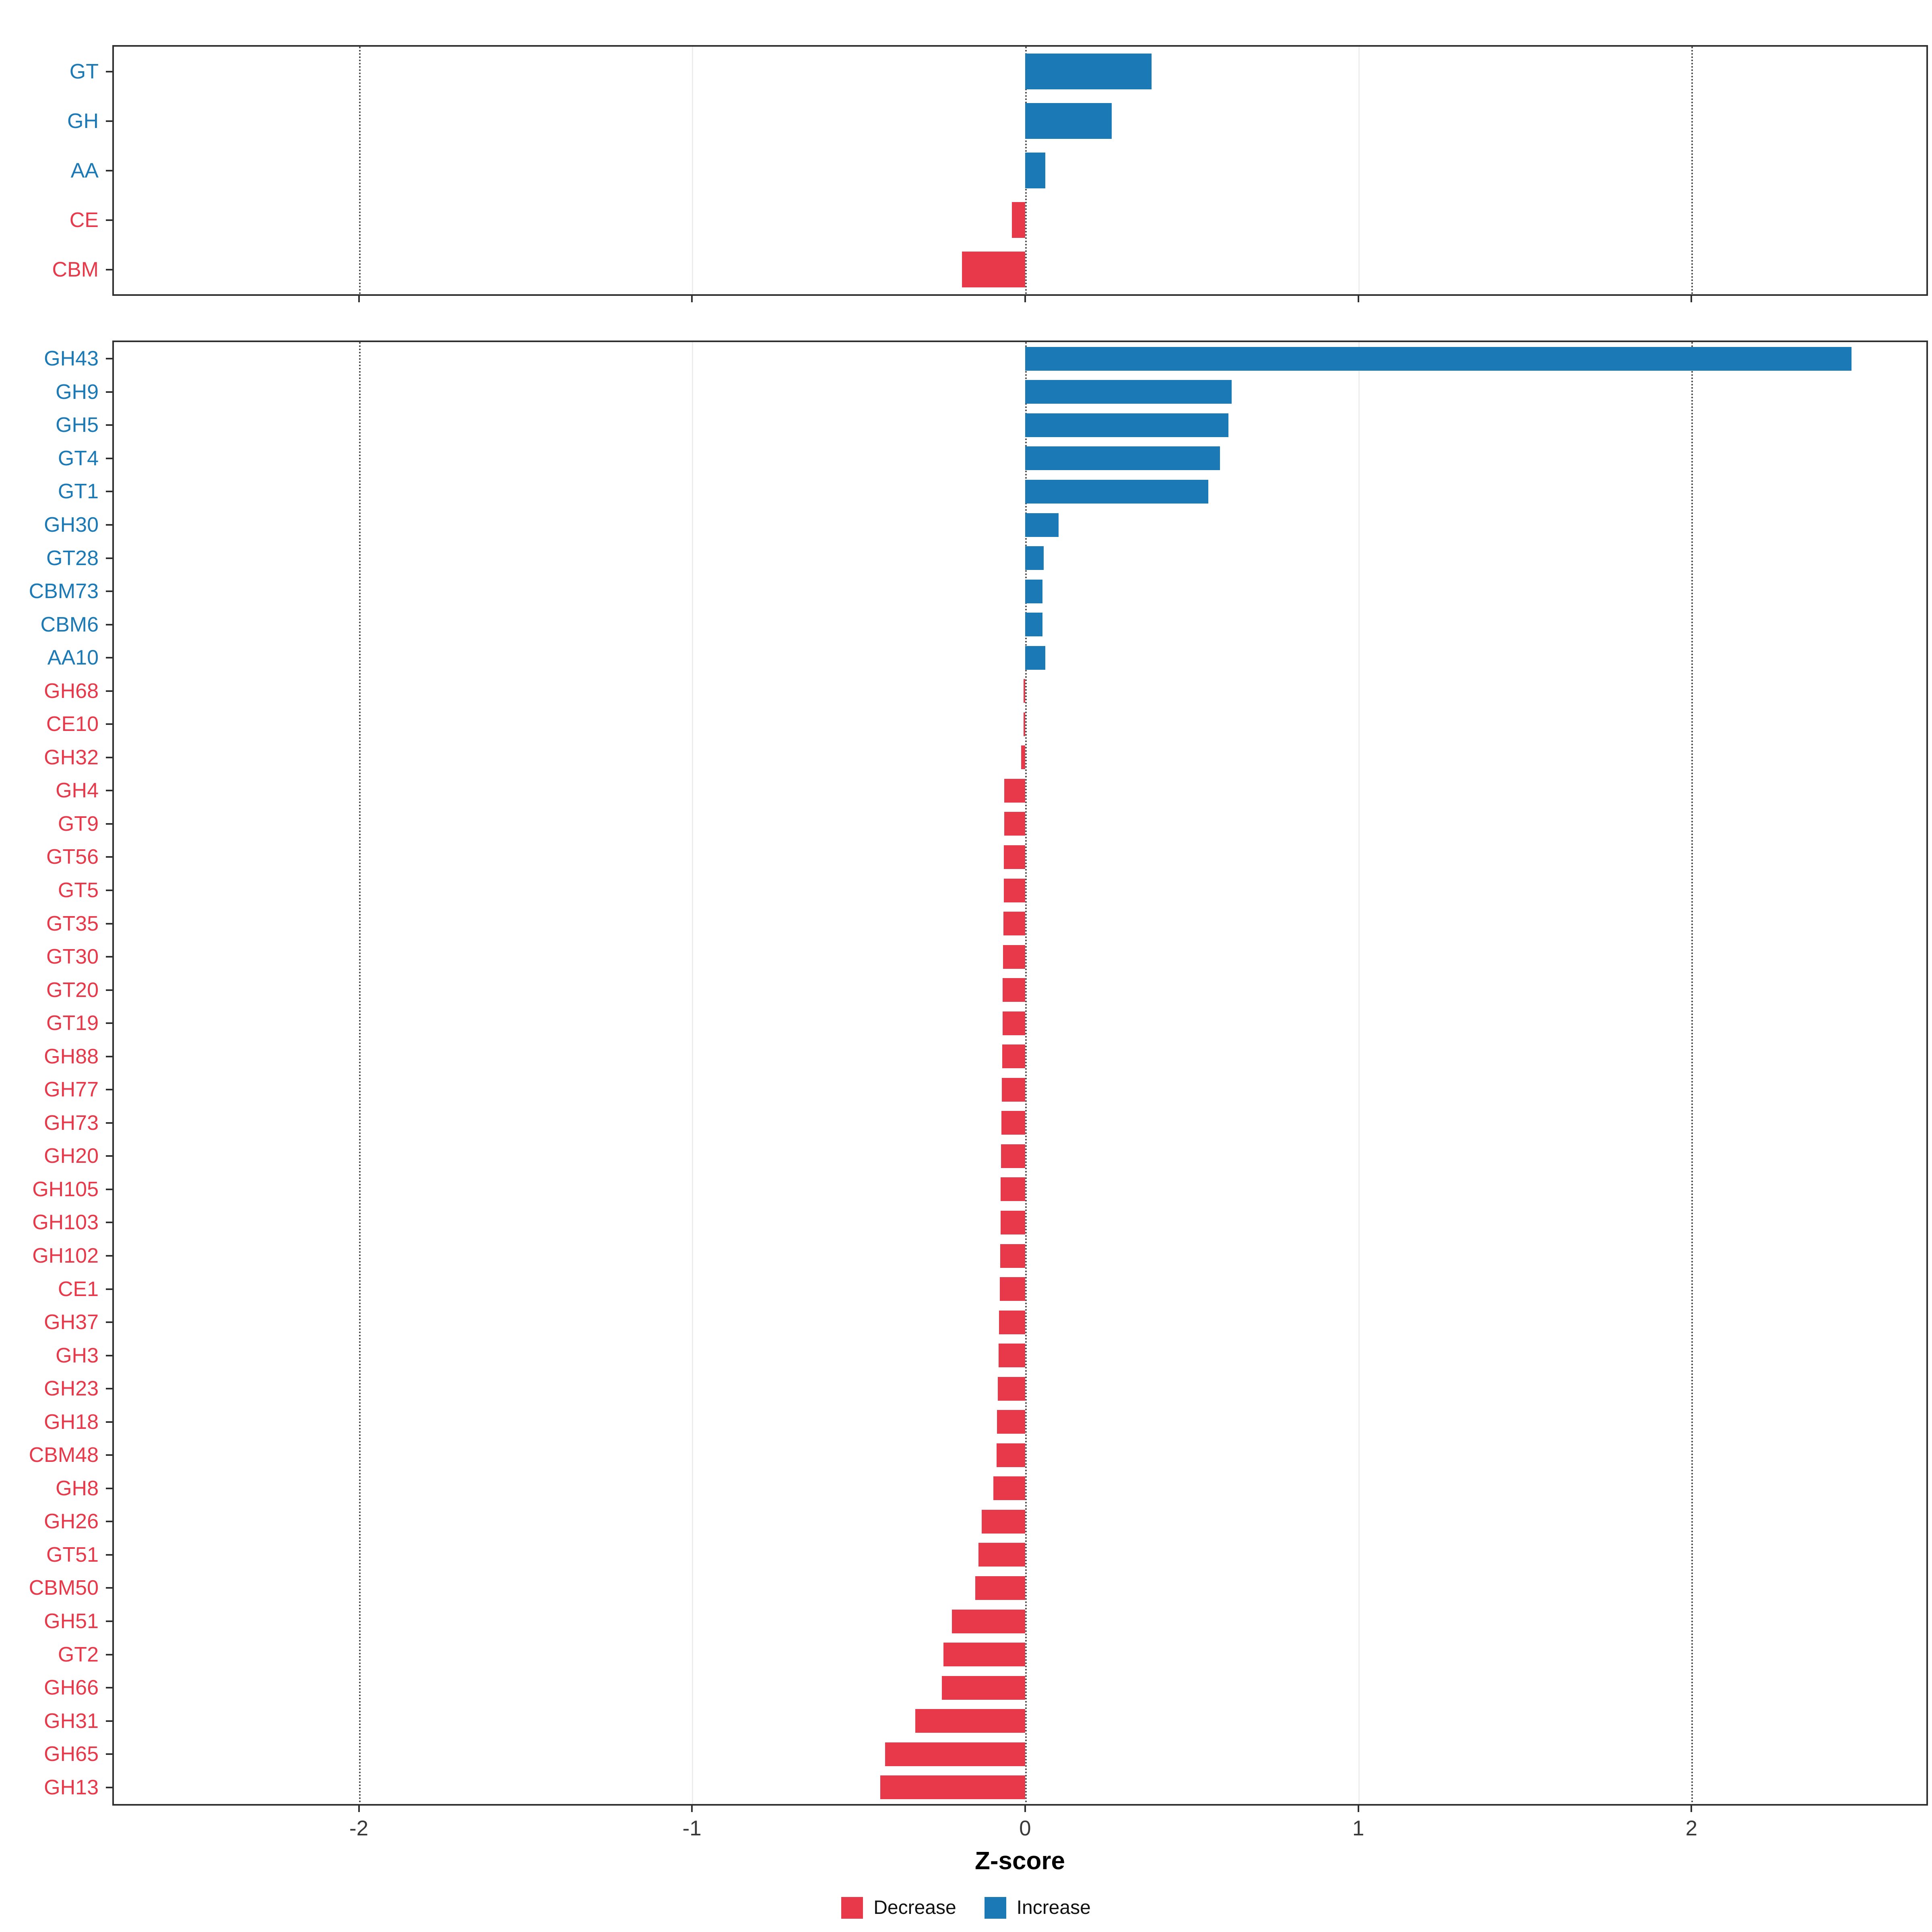 Image resolution: width=1932 pixels, height=1932 pixels. What do you see at coordinates (71, 1522) in the screenshot?
I see `y-axis-label-GH26: GH26` at bounding box center [71, 1522].